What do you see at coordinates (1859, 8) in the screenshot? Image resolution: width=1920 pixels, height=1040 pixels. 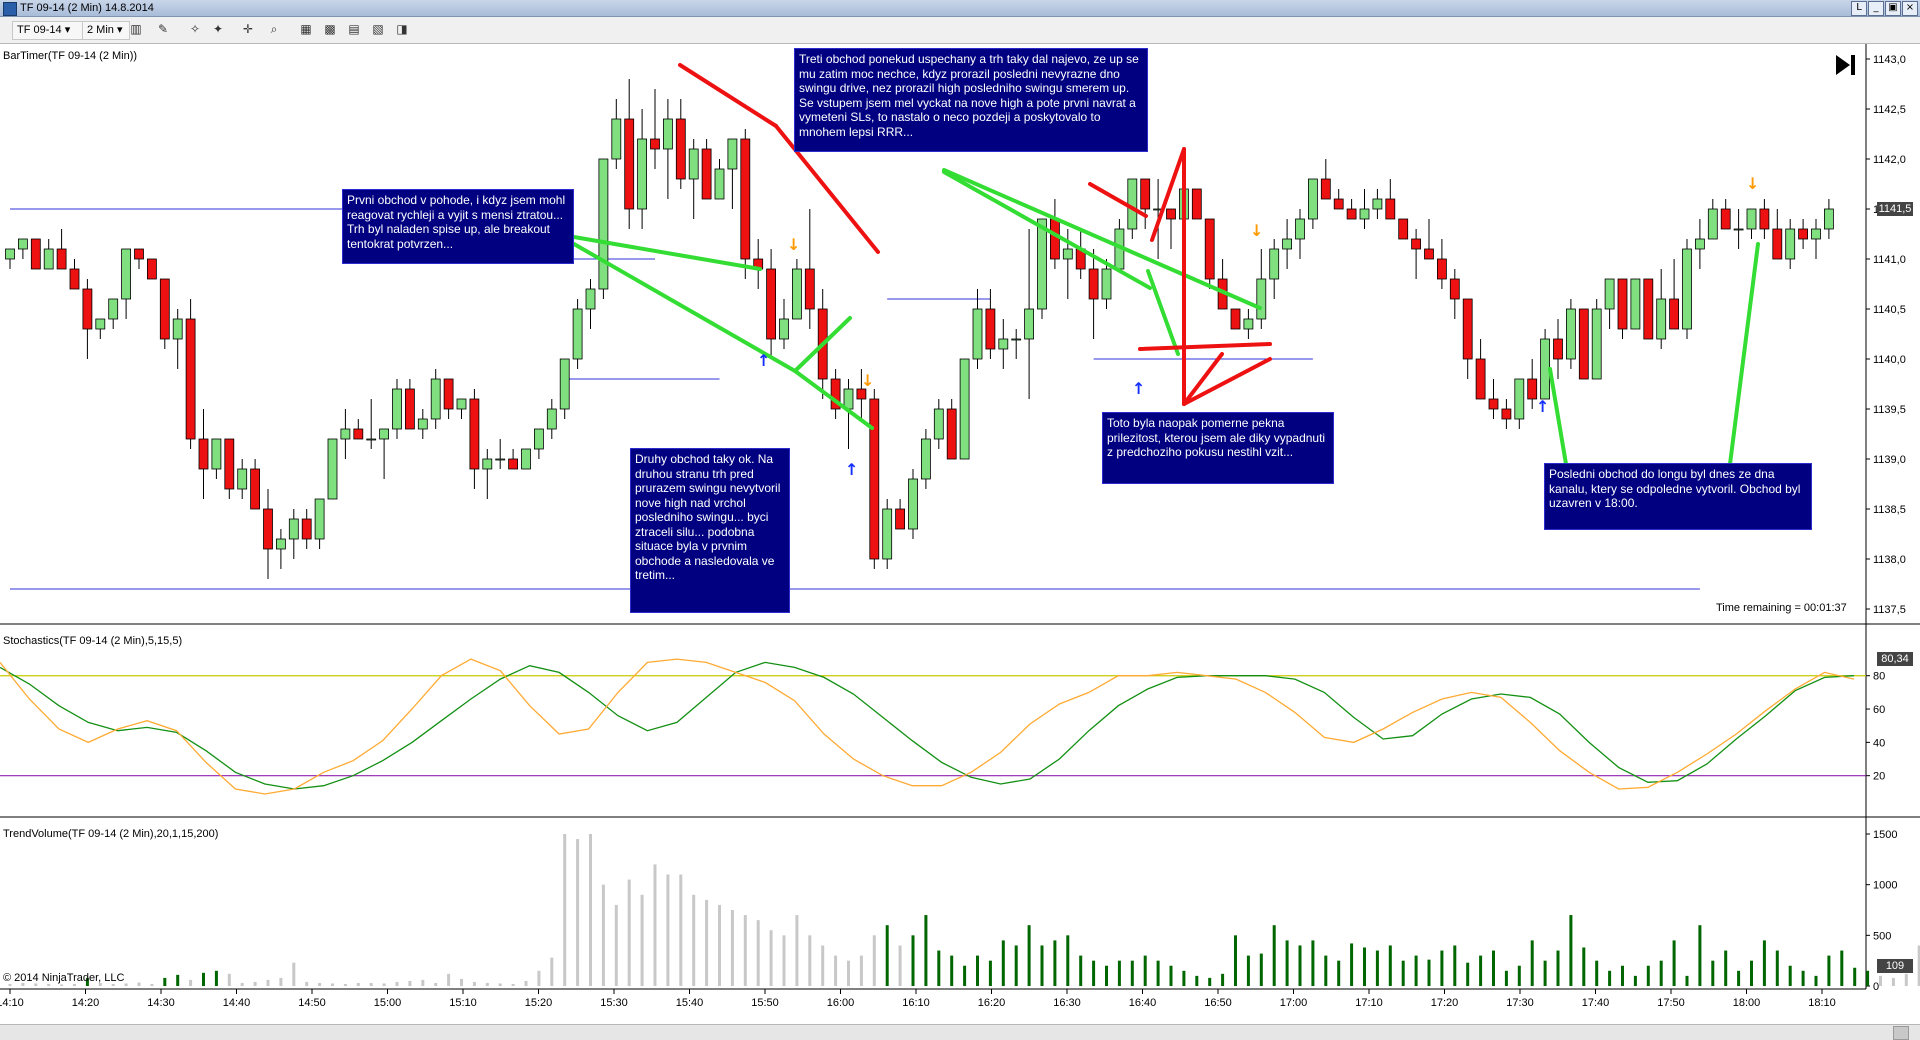 I see `lock-button: L` at bounding box center [1859, 8].